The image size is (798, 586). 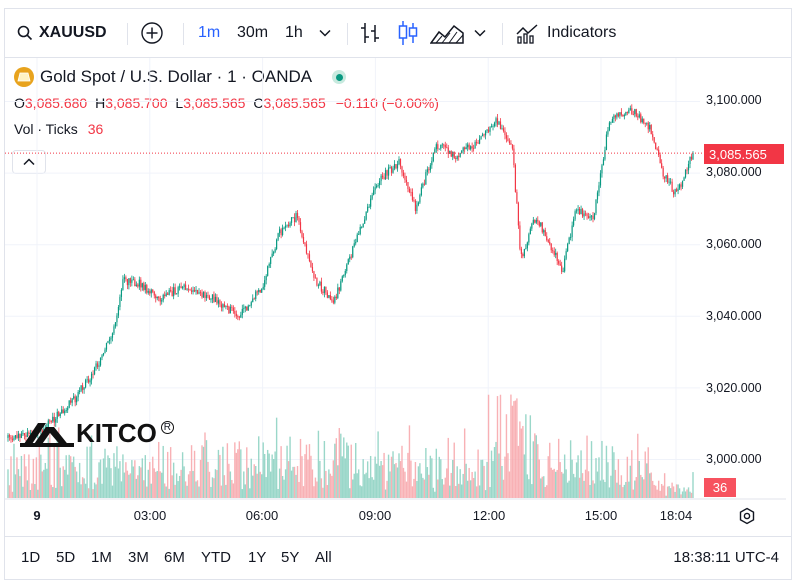 I want to click on chart-type-dropdown, so click(x=480, y=33).